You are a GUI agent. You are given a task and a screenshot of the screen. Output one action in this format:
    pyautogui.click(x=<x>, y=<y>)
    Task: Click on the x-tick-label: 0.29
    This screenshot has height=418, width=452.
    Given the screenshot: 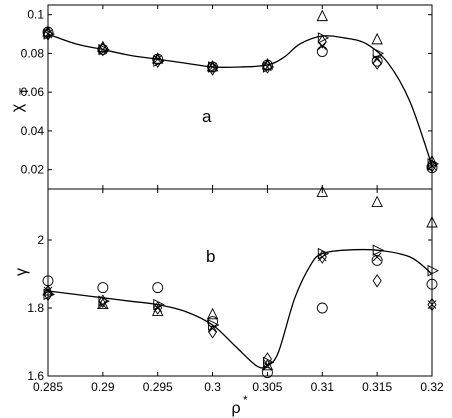 What is the action you would take?
    pyautogui.click(x=103, y=387)
    